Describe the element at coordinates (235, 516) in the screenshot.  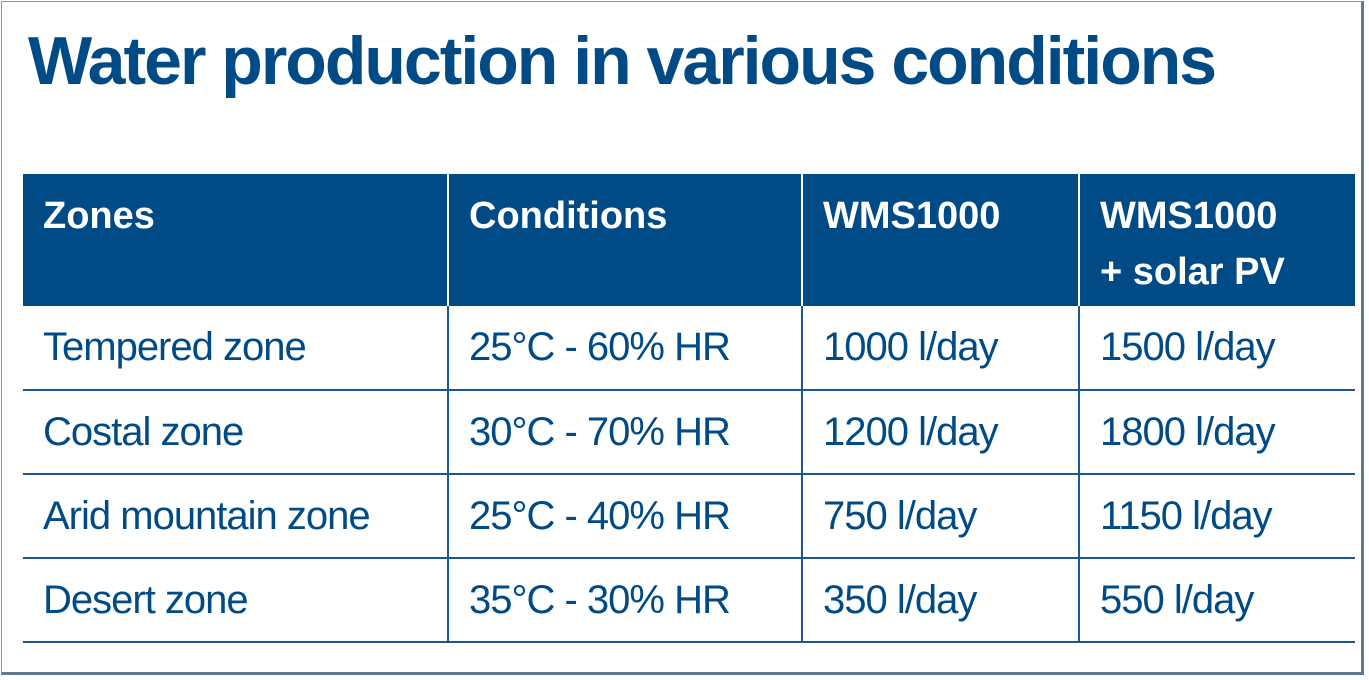
I see `cell-zone: Arid mountain zone` at that location.